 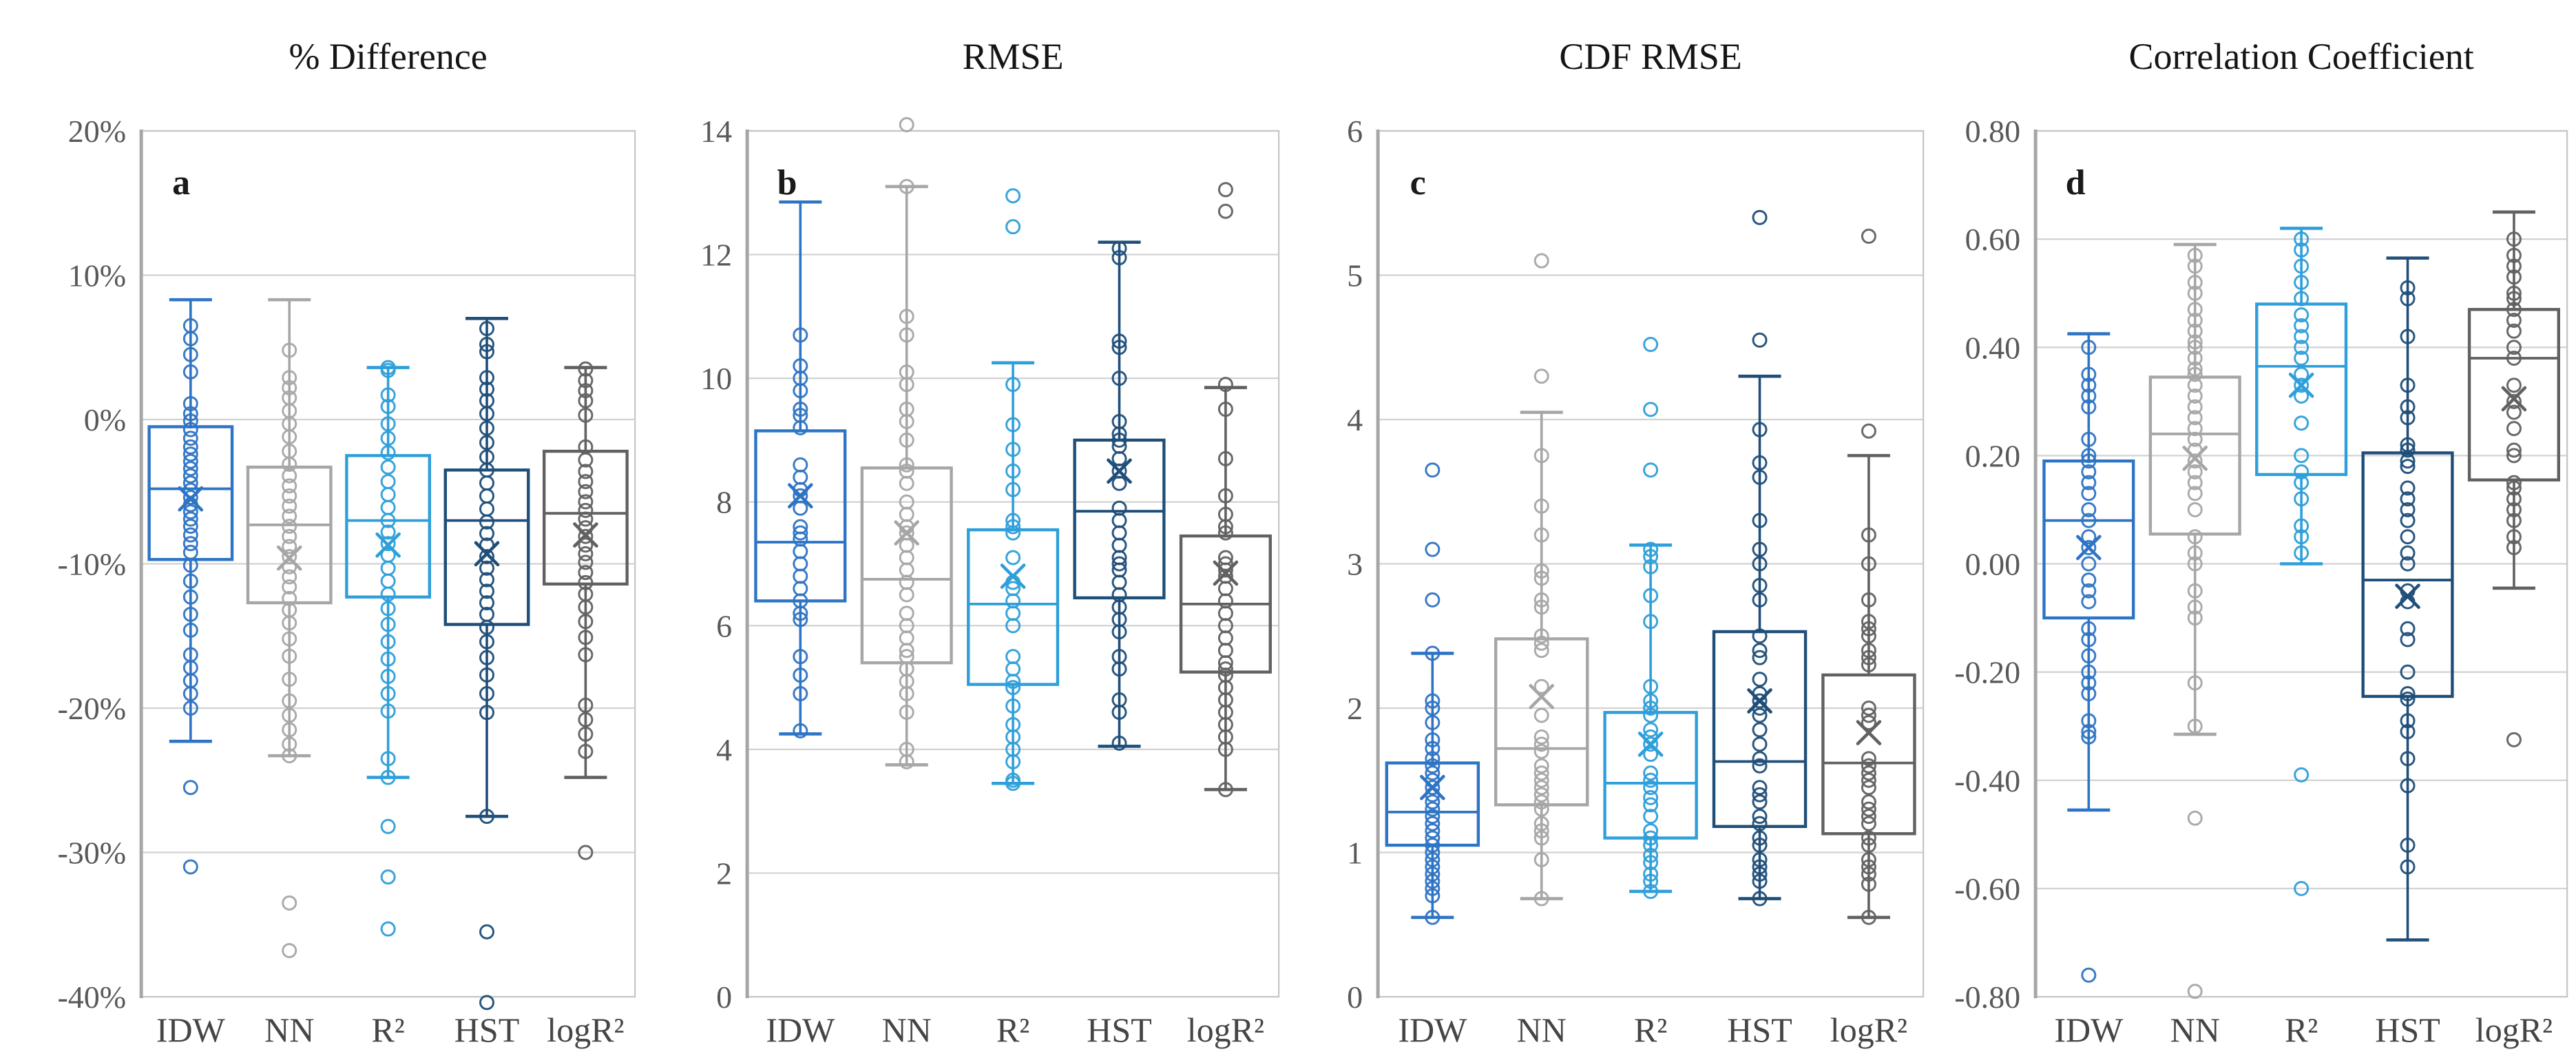 What do you see at coordinates (91, 997) in the screenshot?
I see `ytick-label: -40%` at bounding box center [91, 997].